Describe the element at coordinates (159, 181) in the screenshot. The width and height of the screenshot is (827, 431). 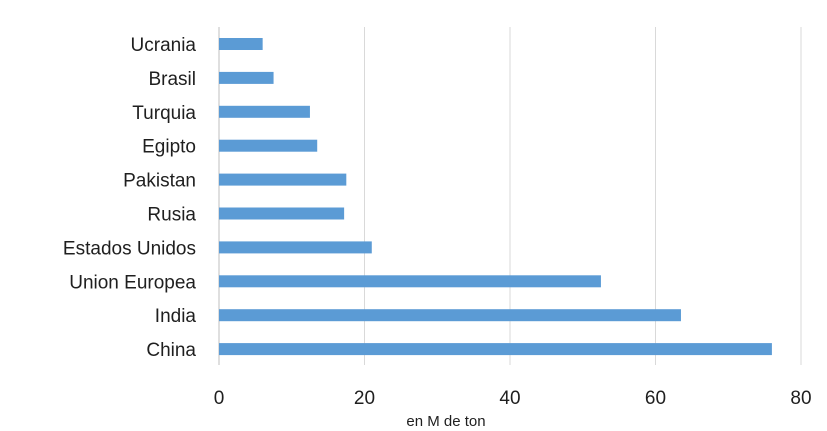
I see `category-label: Pakistan` at that location.